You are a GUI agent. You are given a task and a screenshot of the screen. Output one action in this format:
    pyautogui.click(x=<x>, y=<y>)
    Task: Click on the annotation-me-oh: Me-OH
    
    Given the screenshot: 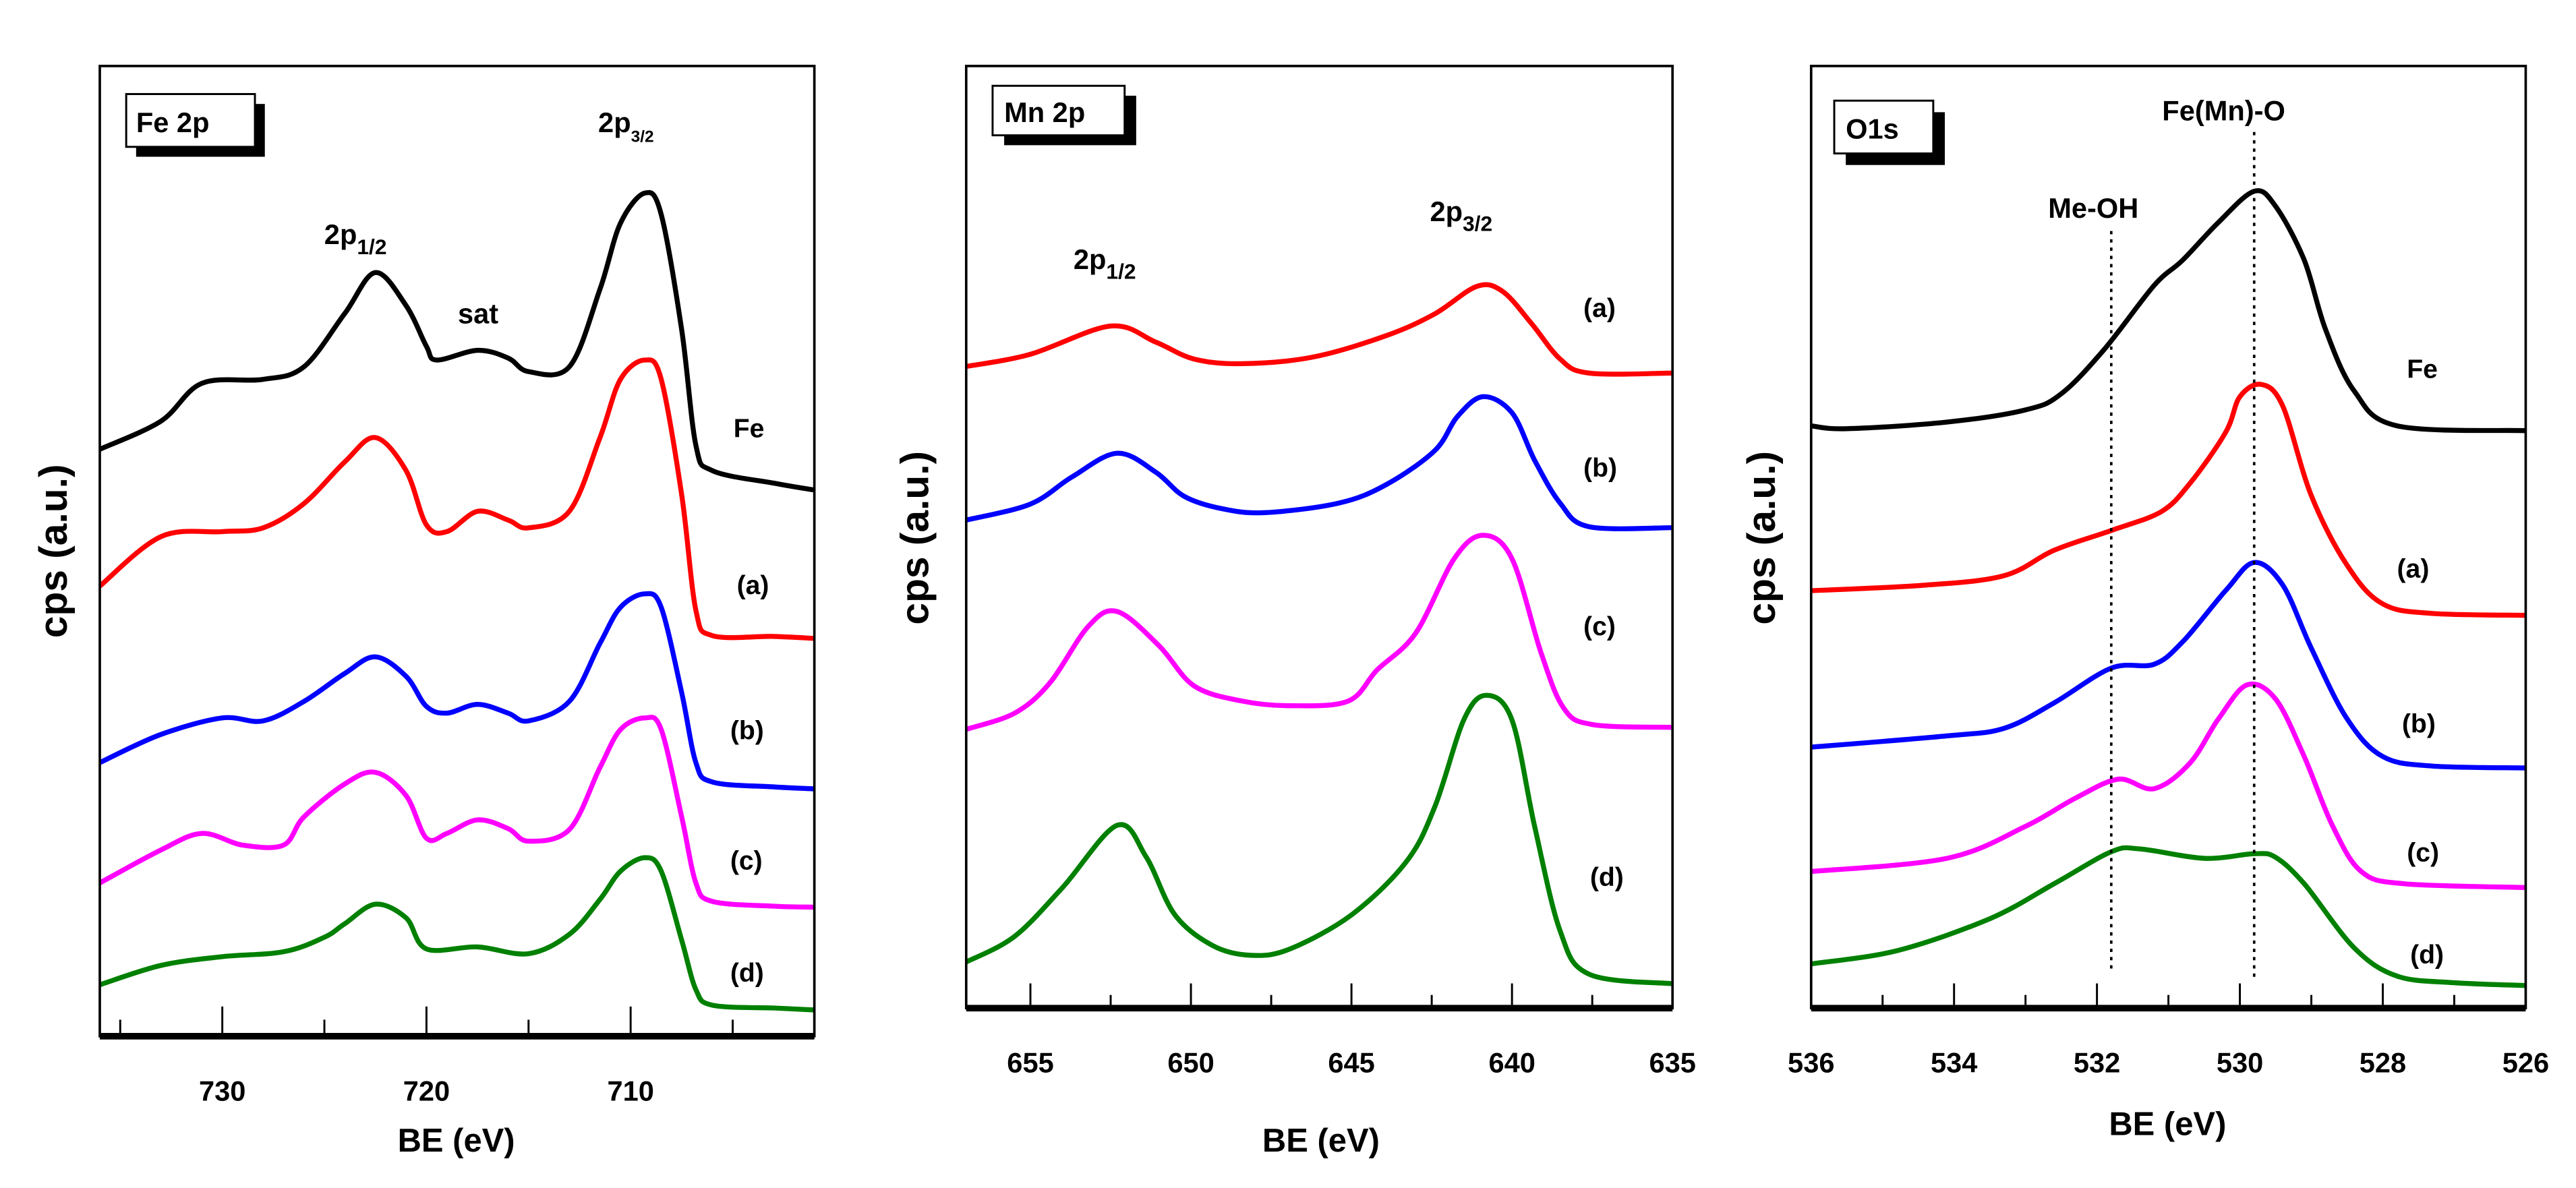 What is the action you would take?
    pyautogui.click(x=2093, y=208)
    